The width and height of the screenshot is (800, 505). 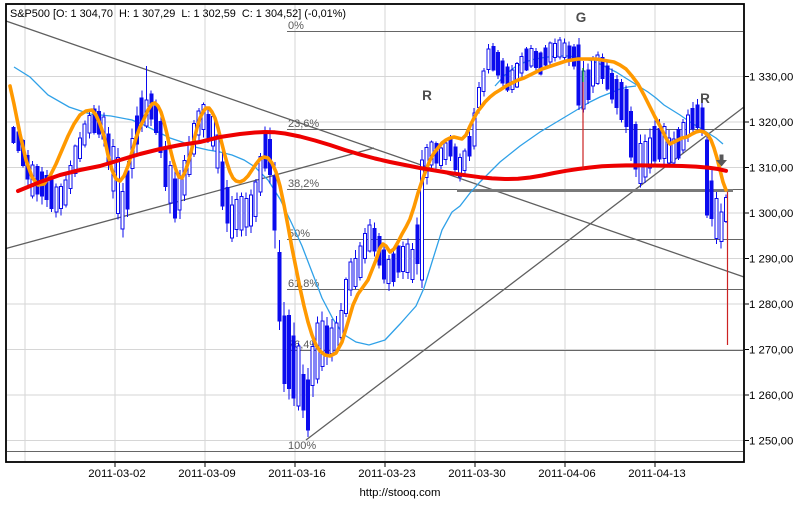 I want to click on svg-text: 100%, so click(x=302, y=446).